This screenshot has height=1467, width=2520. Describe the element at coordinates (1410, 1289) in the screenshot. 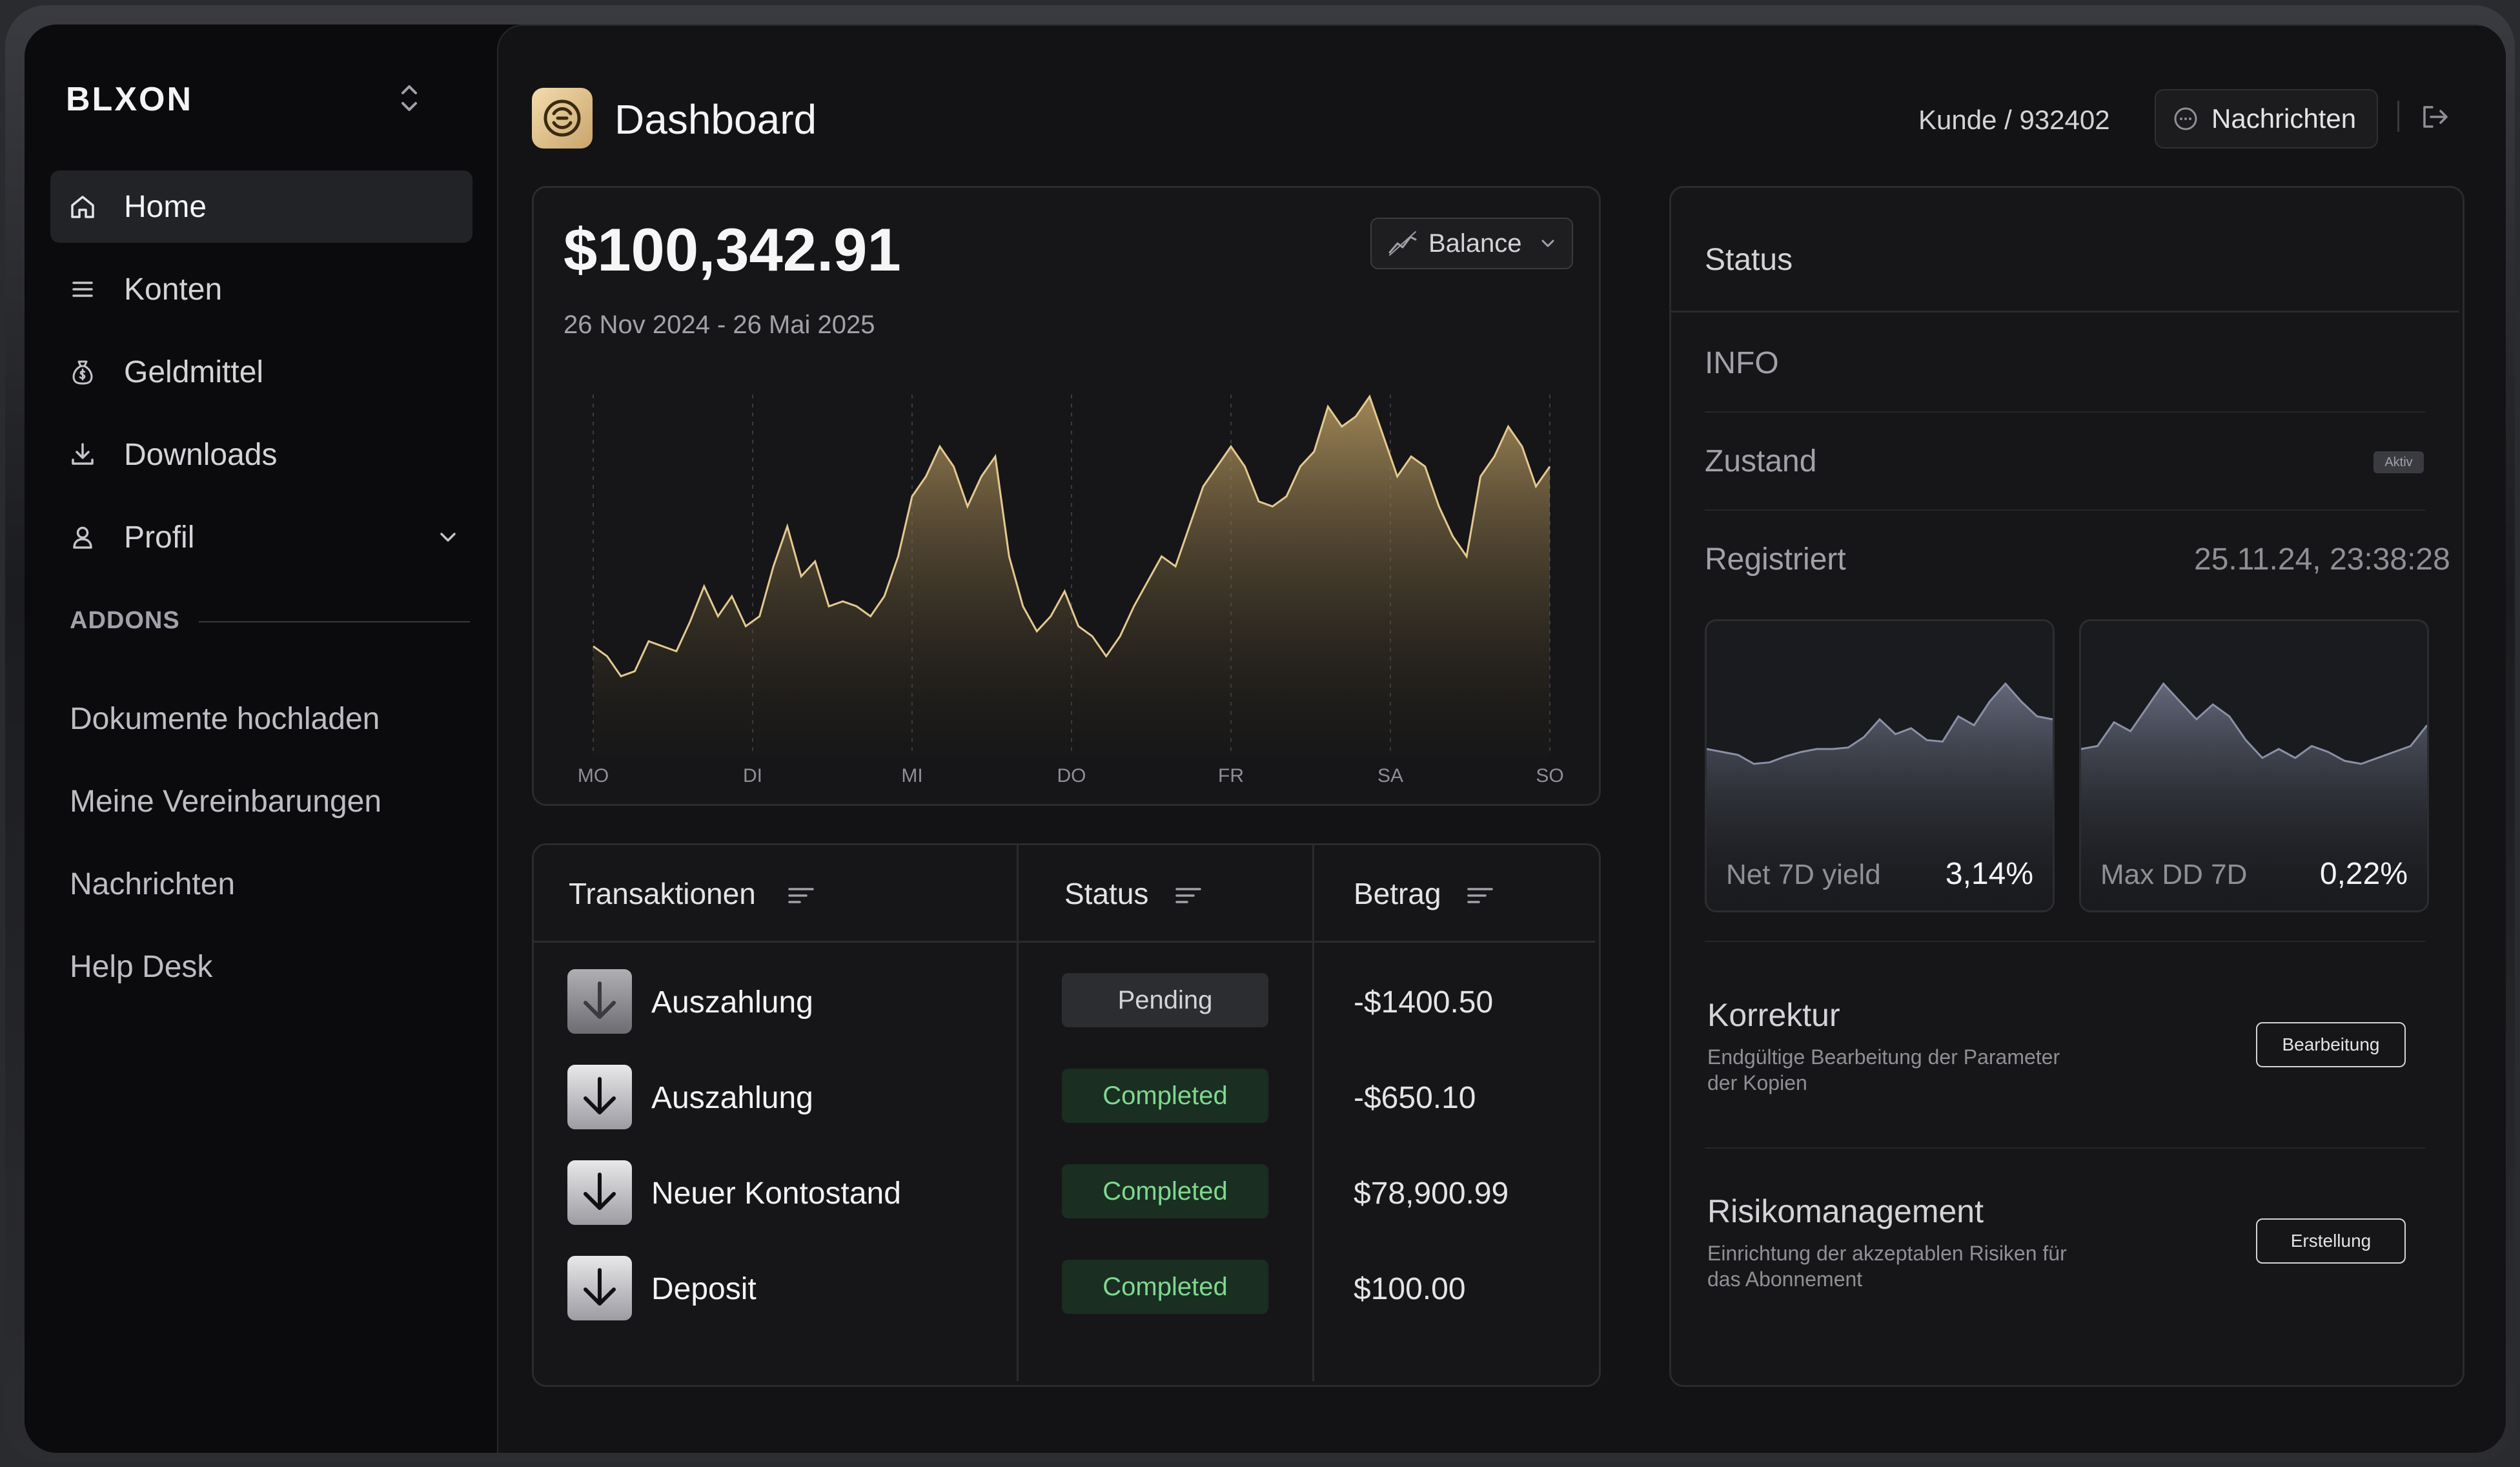

I see `transaction-amount: $100.00` at that location.